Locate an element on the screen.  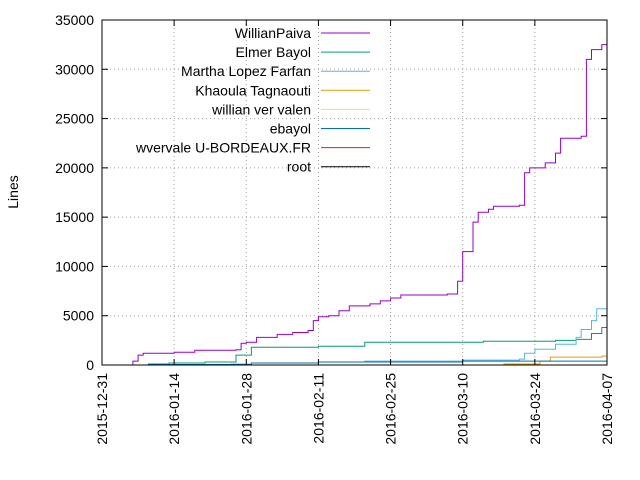
y-tick-label: 5000 is located at coordinates (78, 316).